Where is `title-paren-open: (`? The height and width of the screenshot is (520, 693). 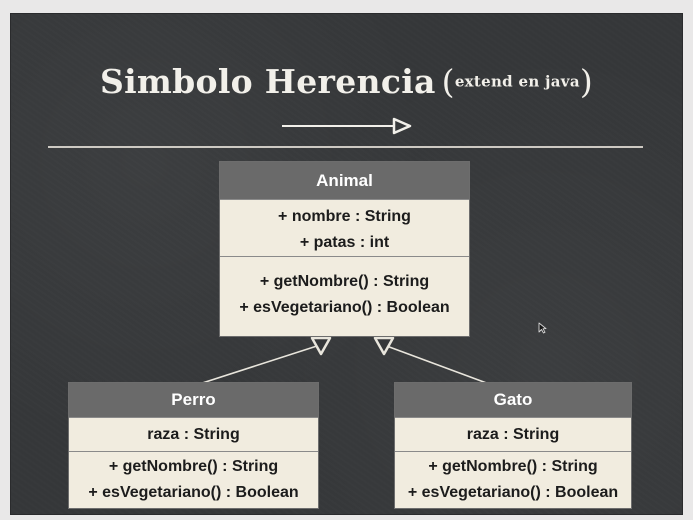 title-paren-open: ( is located at coordinates (448, 81).